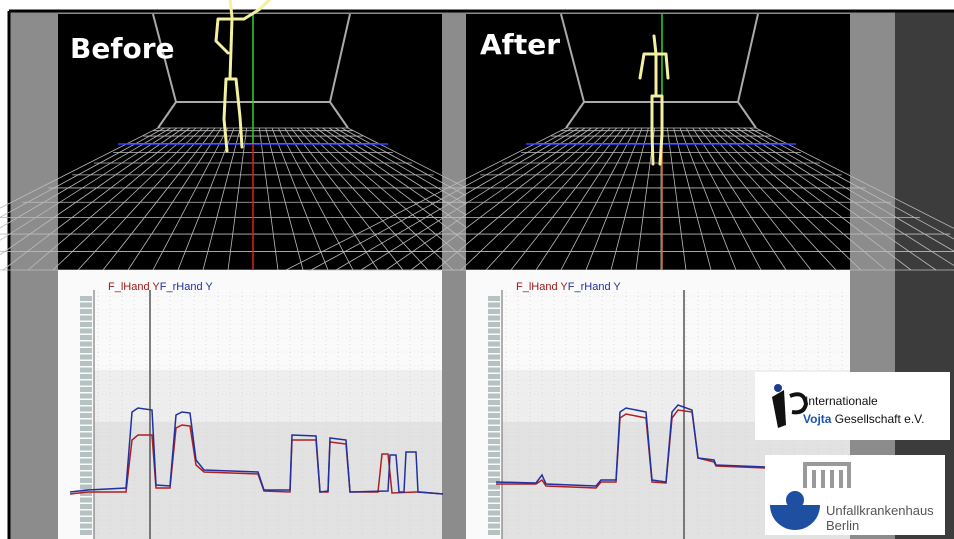 The height and width of the screenshot is (539, 954). What do you see at coordinates (817, 419) in the screenshot?
I see `logo-name: Vojta` at bounding box center [817, 419].